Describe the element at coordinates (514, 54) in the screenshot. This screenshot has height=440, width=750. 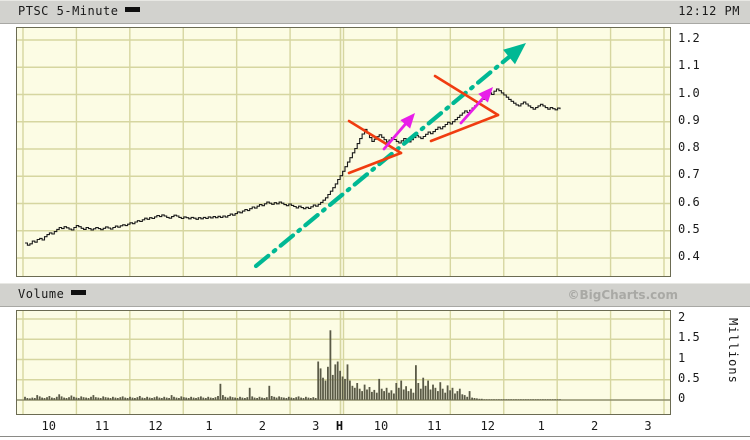
I see `uptrend-arrowhead` at that location.